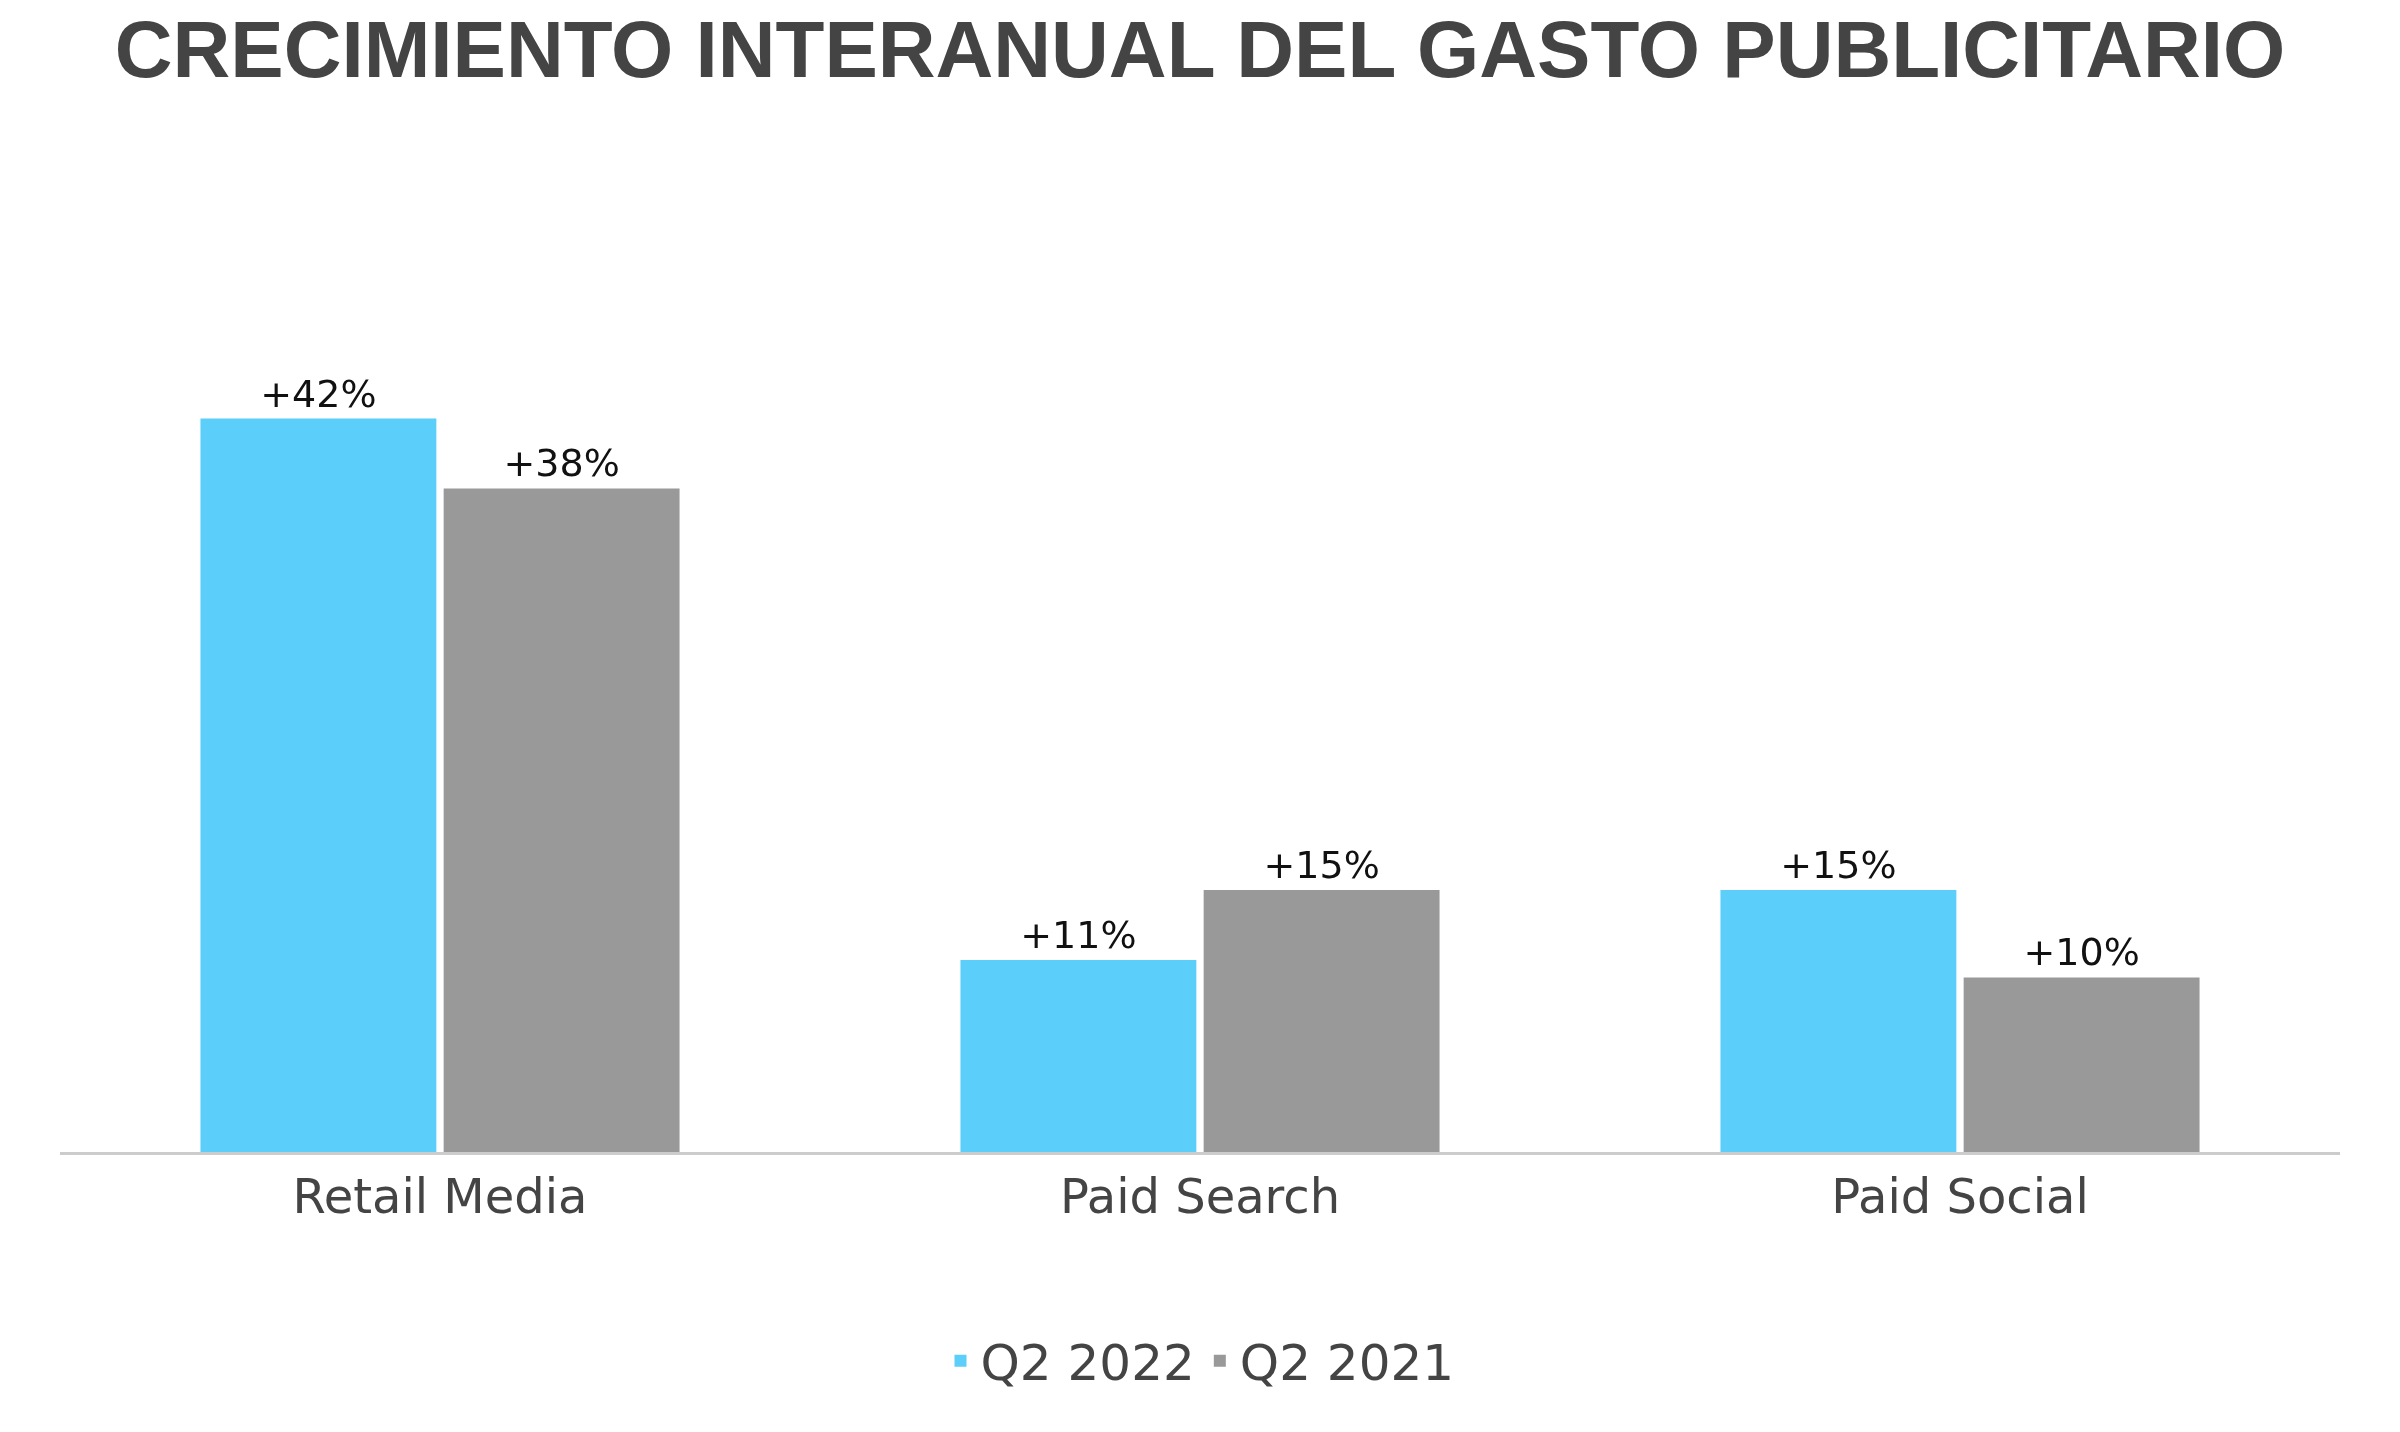 This screenshot has height=1432, width=2400. What do you see at coordinates (318, 393) in the screenshot?
I see `data-label: +42%` at bounding box center [318, 393].